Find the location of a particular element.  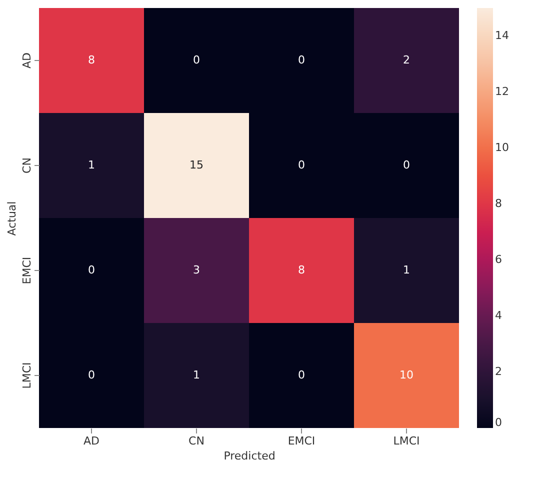

x-tick-label: EMCI is located at coordinates (302, 441).